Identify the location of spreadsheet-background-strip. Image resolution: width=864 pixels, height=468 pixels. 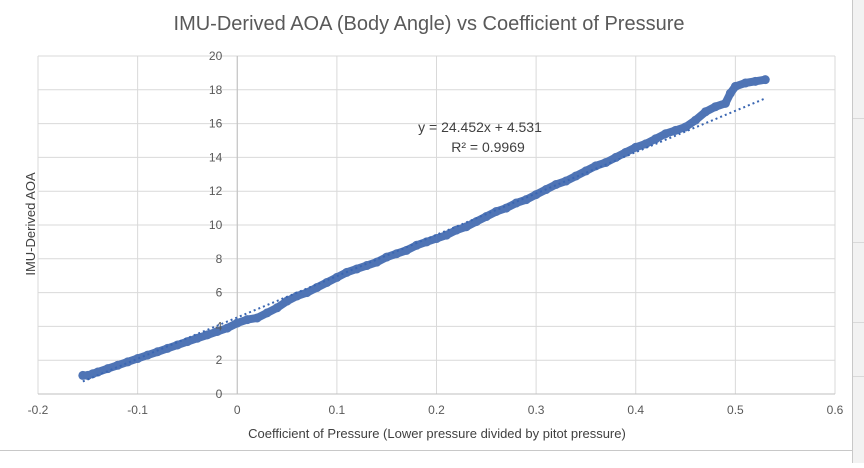
(858, 231).